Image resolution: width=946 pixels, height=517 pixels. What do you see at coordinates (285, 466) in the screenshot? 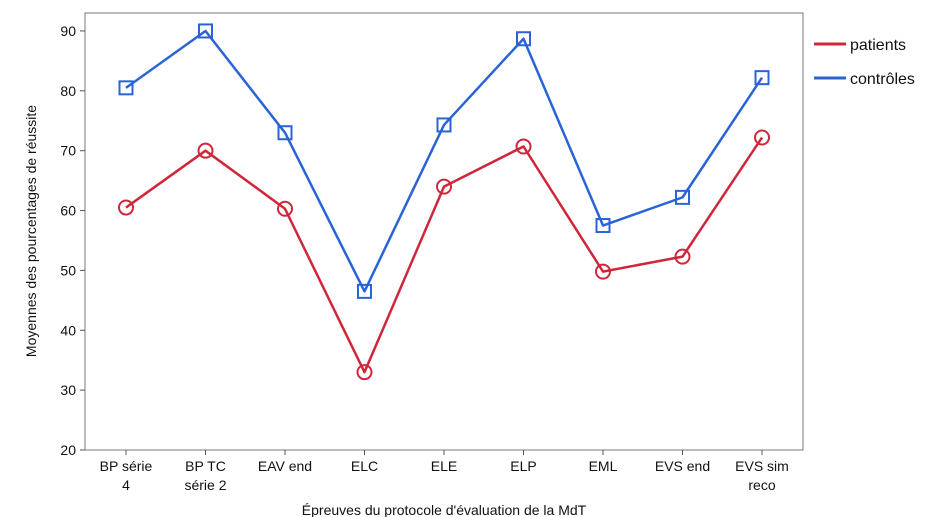
I see `x-tick-label: EAV end` at bounding box center [285, 466].